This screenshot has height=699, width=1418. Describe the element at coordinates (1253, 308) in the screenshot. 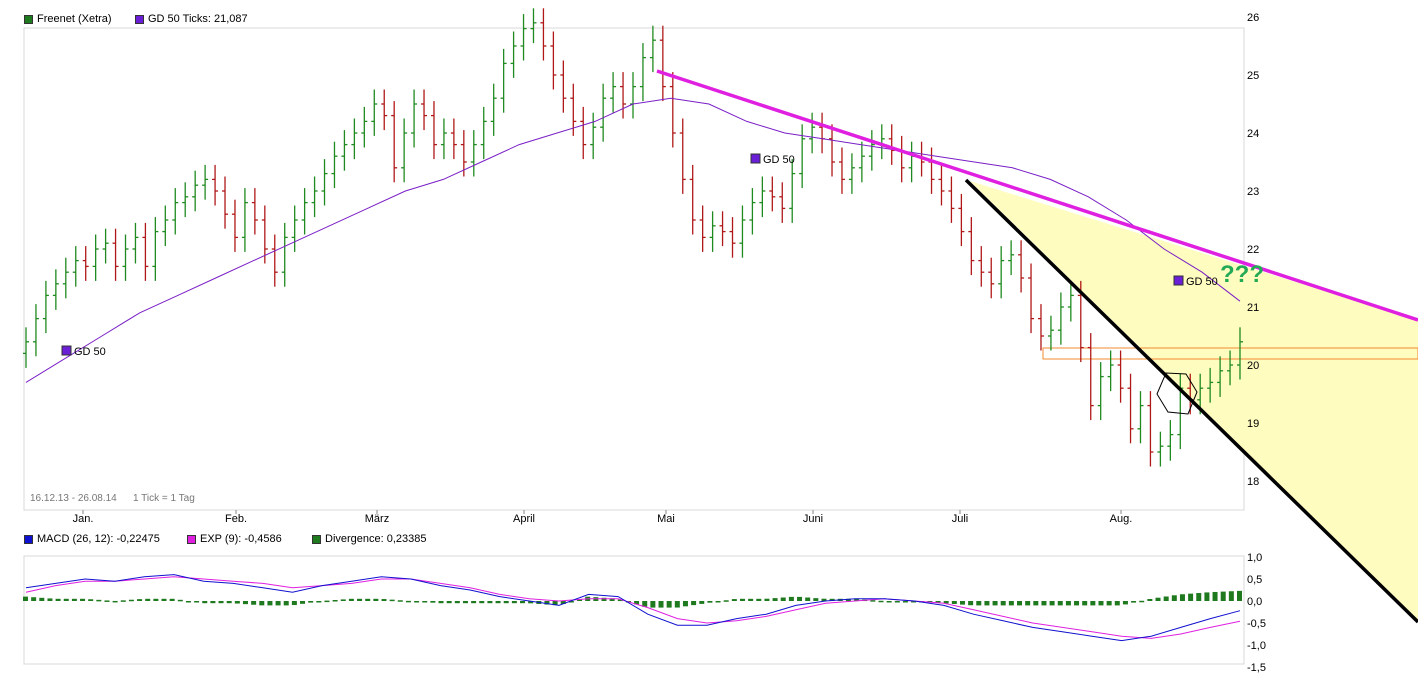

I see `y-tick-label: 21` at that location.